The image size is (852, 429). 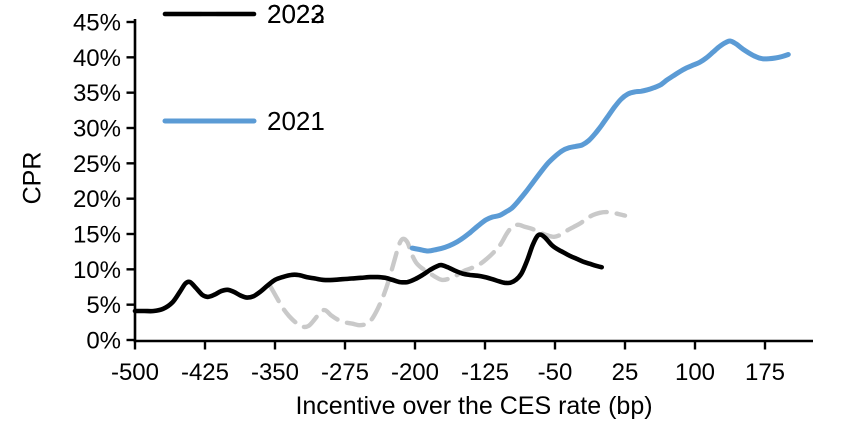 What do you see at coordinates (625, 372) in the screenshot?
I see `x-tick-label: 25` at bounding box center [625, 372].